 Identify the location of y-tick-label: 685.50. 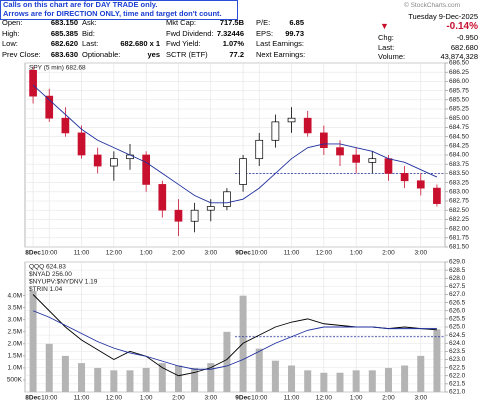
(459, 100).